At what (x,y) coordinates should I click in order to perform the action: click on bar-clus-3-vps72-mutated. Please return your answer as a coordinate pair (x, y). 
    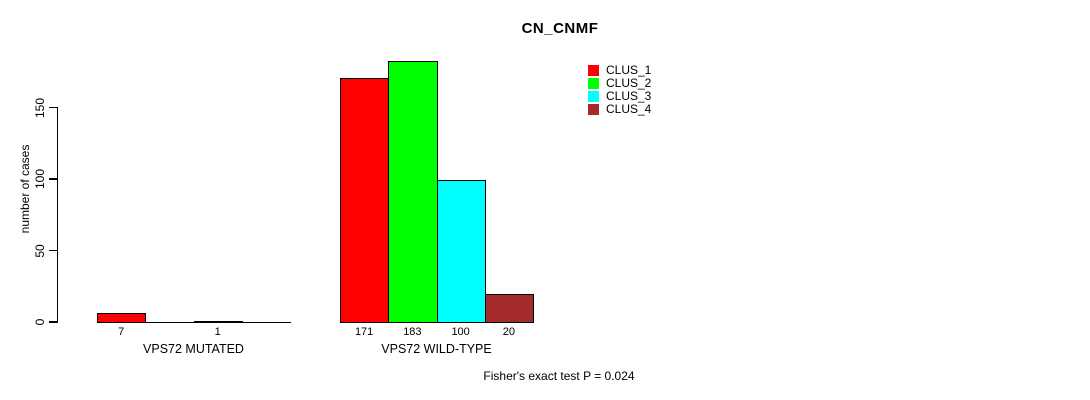
    Looking at the image, I should click on (218, 322).